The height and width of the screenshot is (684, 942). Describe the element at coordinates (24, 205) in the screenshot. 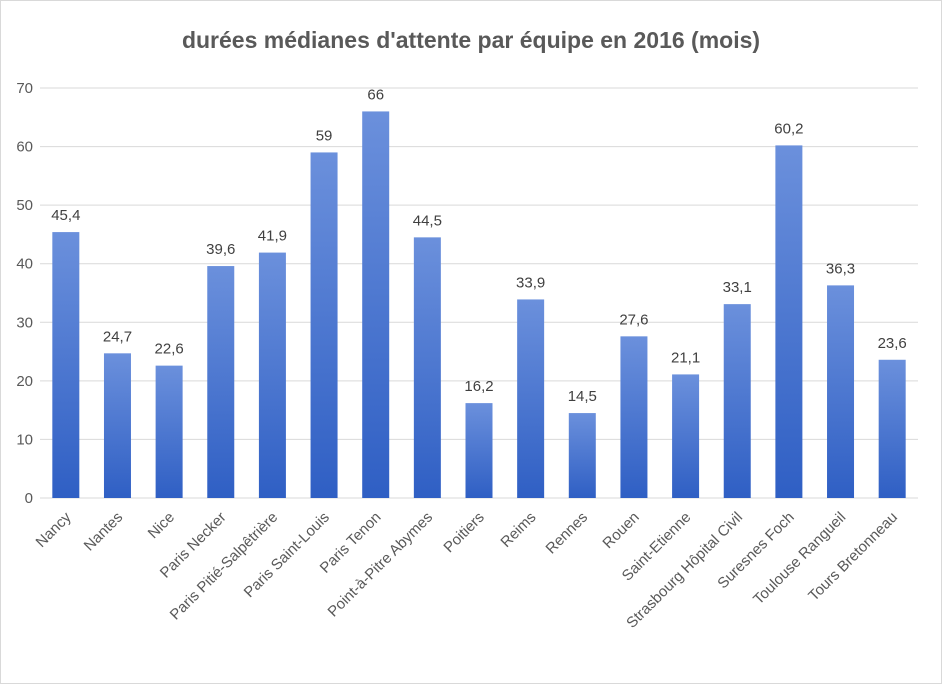

I see `y-tick-label: 50` at that location.